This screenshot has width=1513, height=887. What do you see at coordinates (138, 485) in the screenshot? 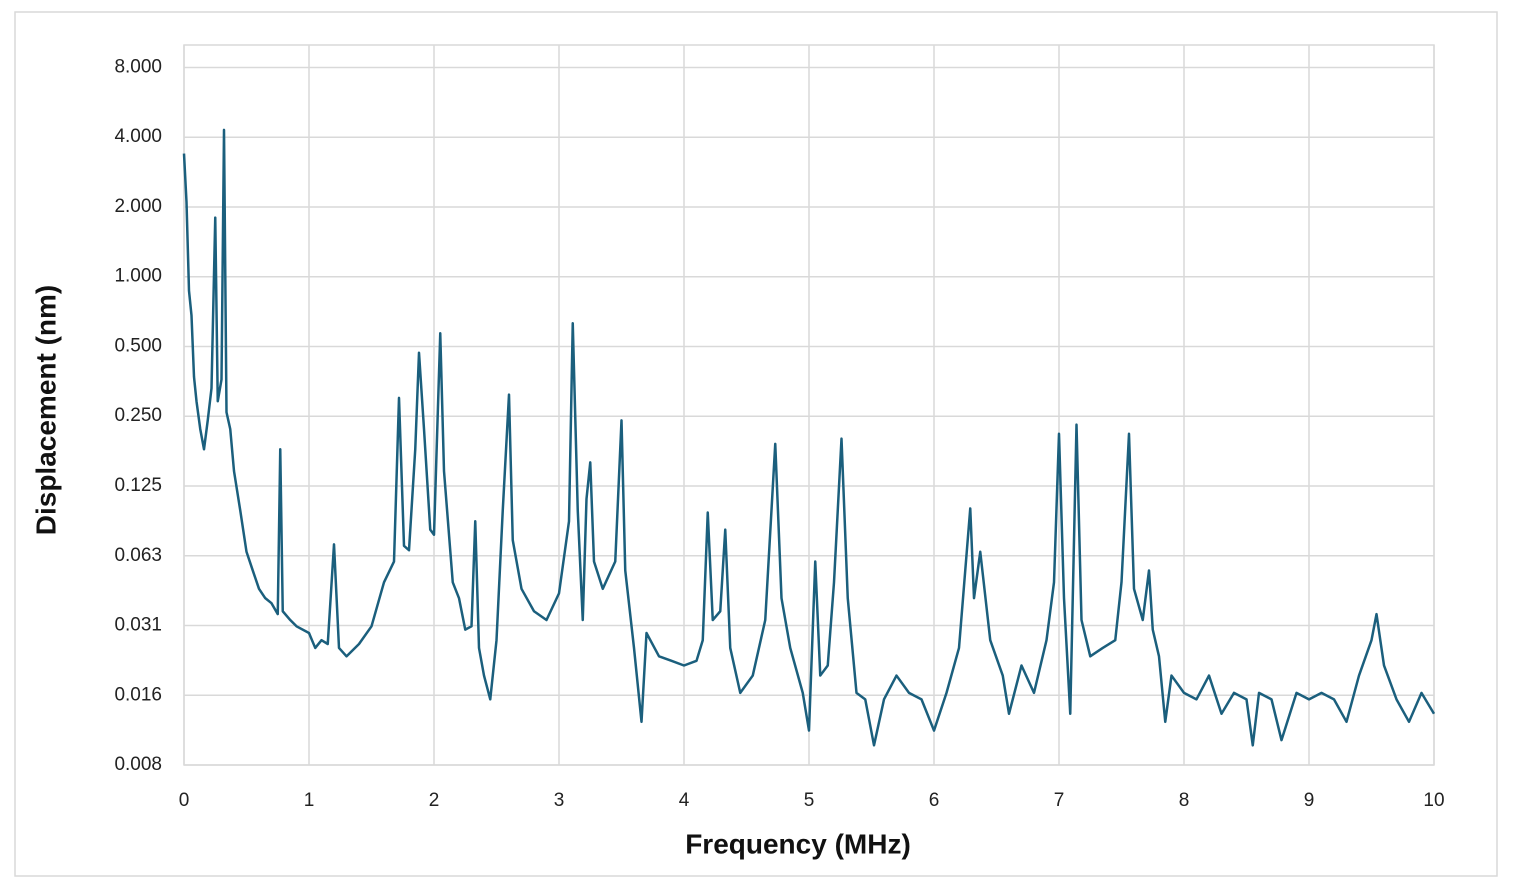
I see `y-tick-label: 0.125` at bounding box center [138, 485].